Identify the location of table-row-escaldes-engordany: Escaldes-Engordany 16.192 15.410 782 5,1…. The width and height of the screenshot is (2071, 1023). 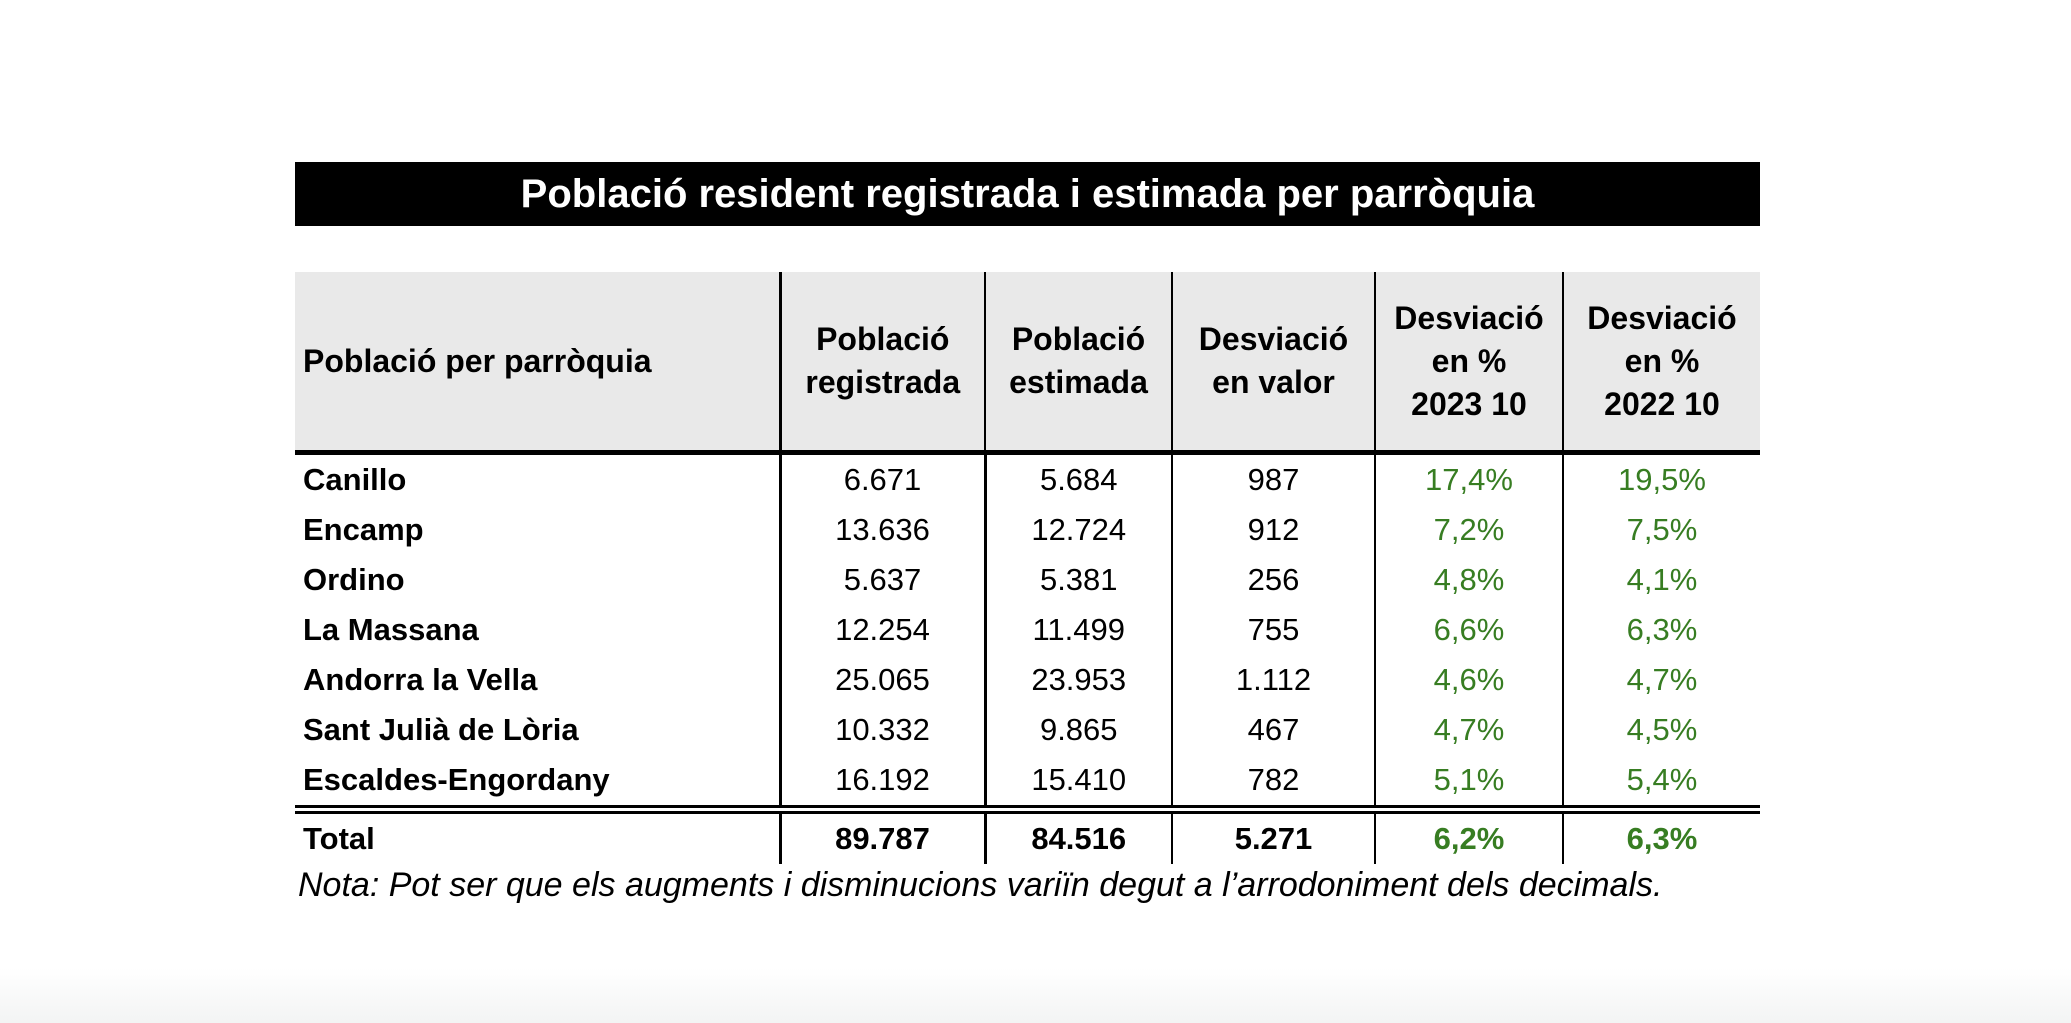
(1027, 782).